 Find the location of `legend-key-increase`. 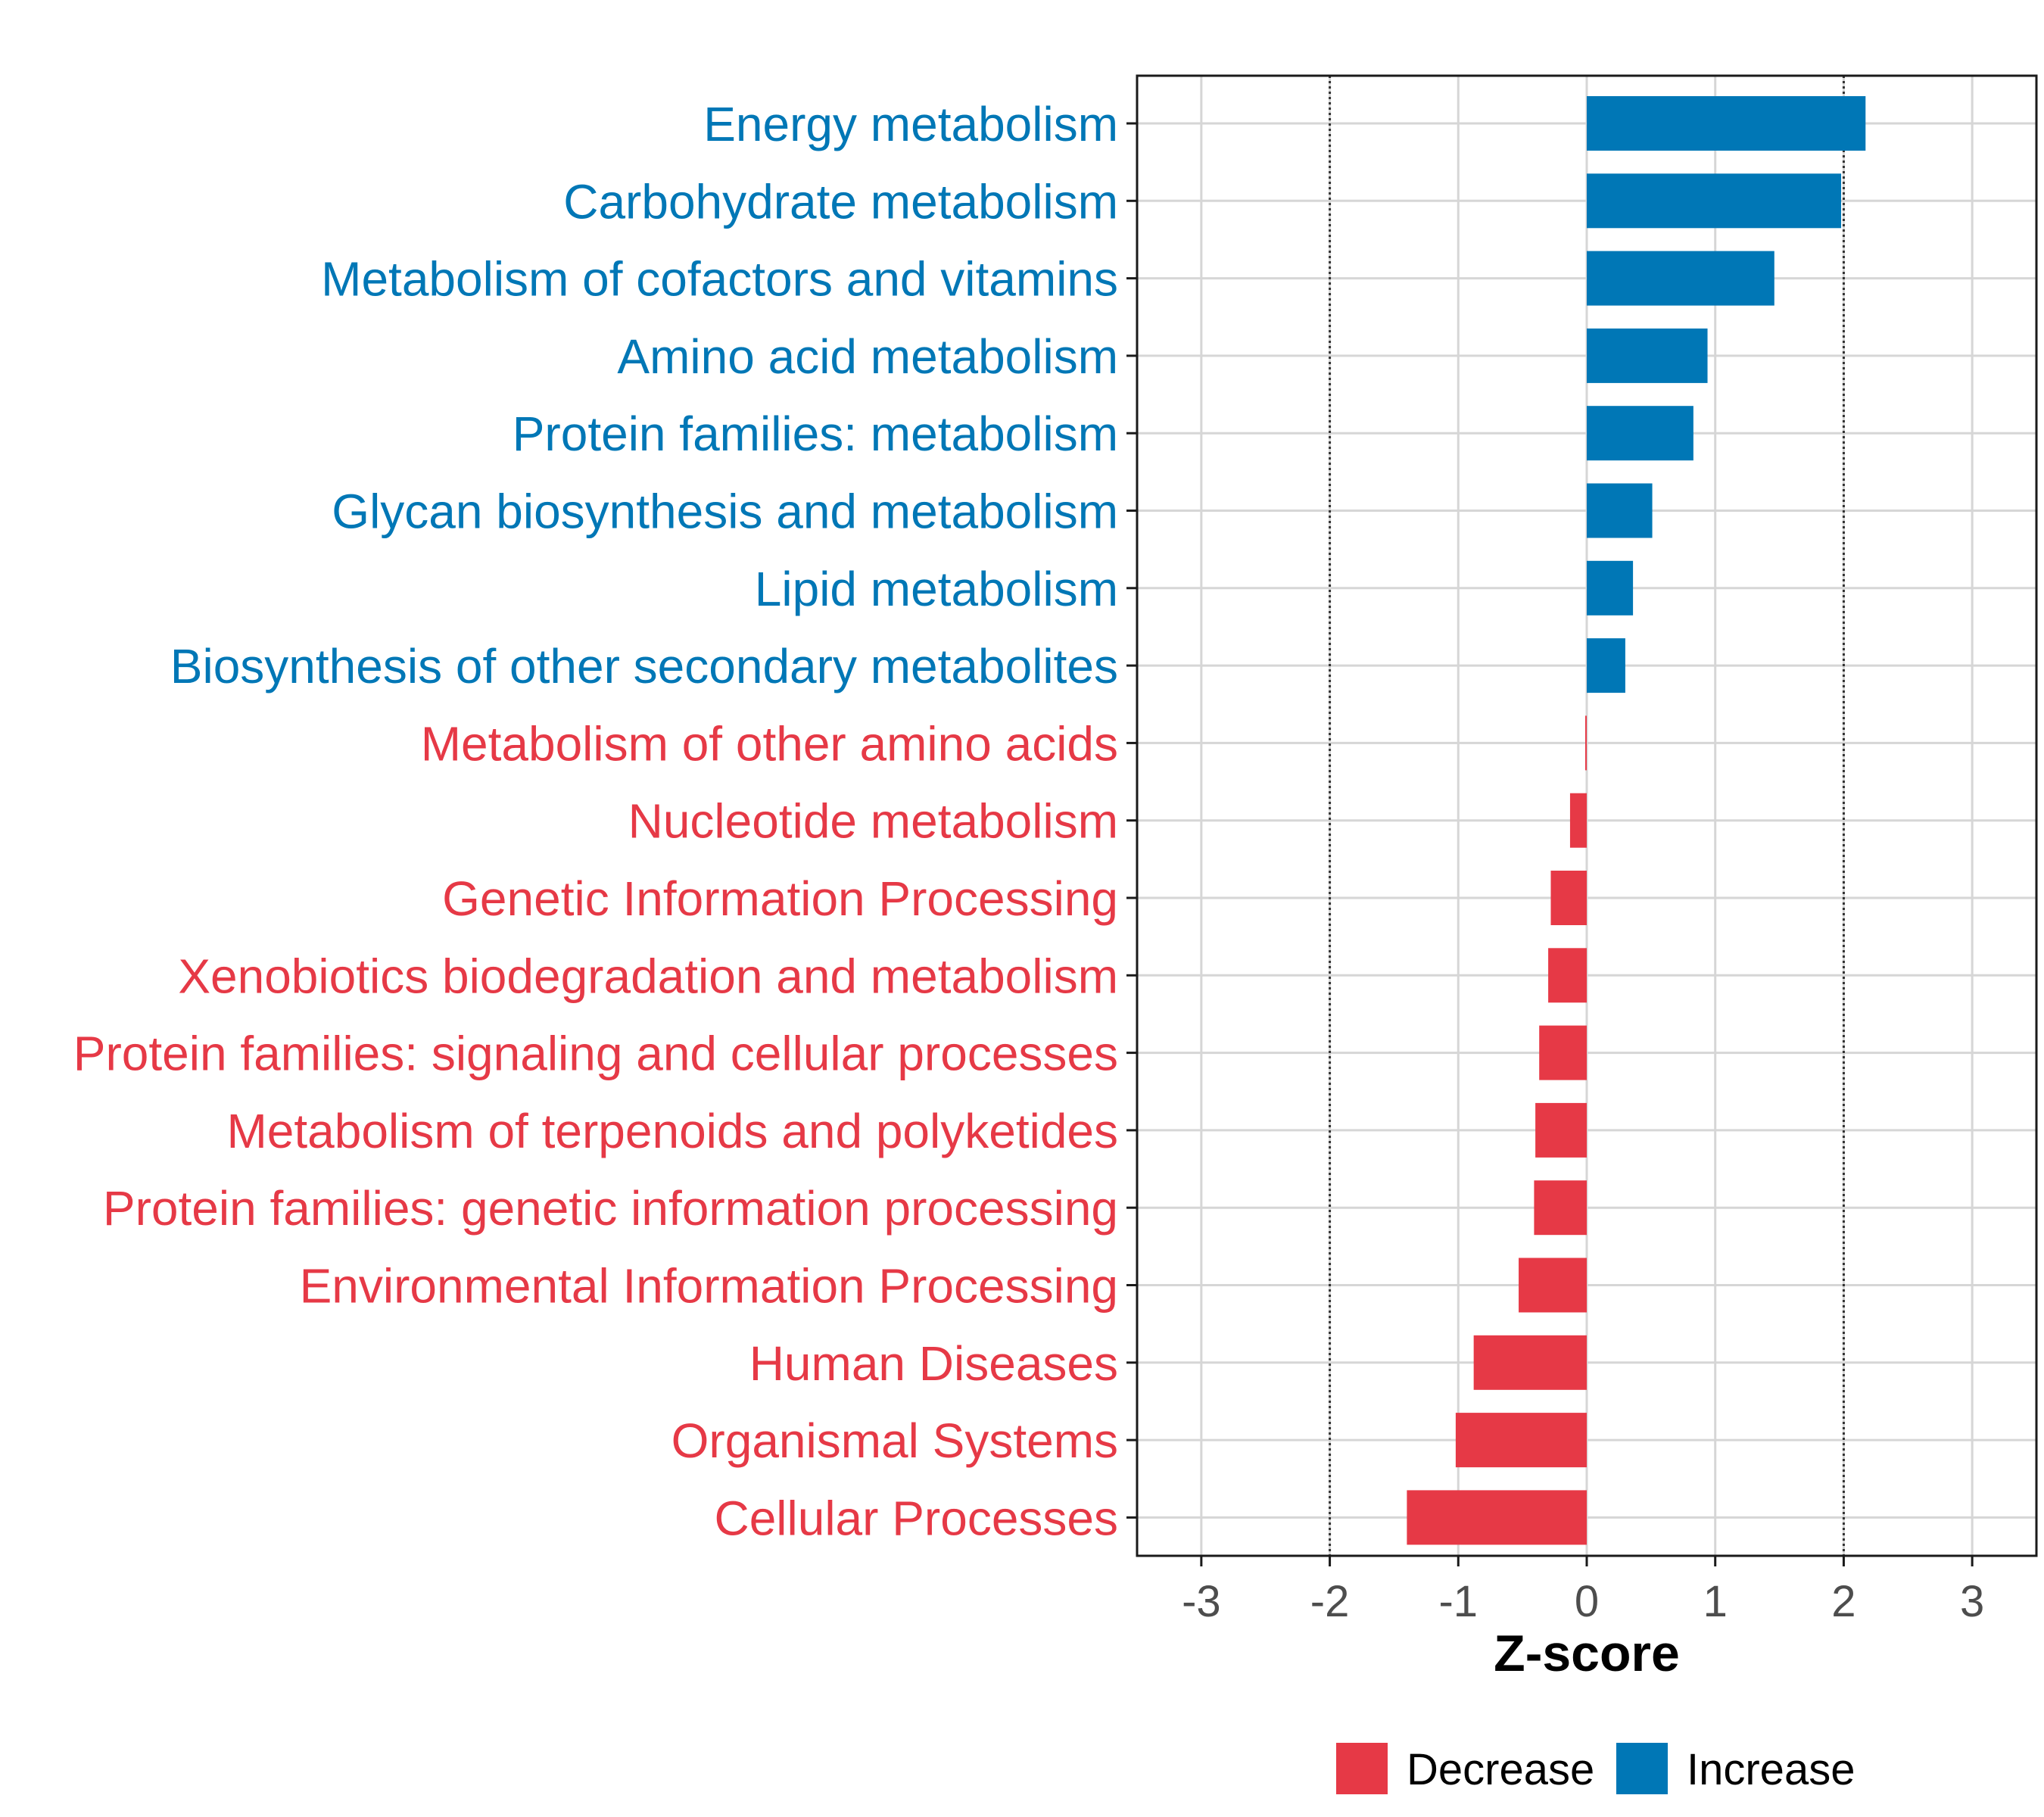

legend-key-increase is located at coordinates (1642, 1768).